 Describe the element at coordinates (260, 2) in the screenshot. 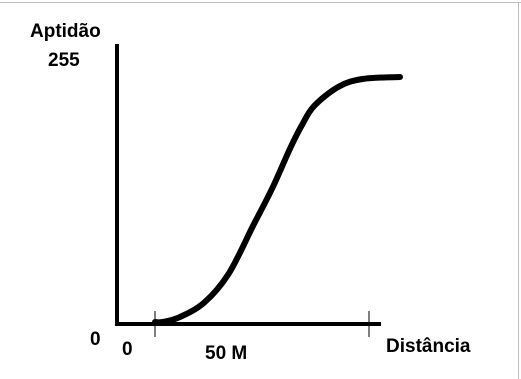

I see `figure-border-top` at that location.